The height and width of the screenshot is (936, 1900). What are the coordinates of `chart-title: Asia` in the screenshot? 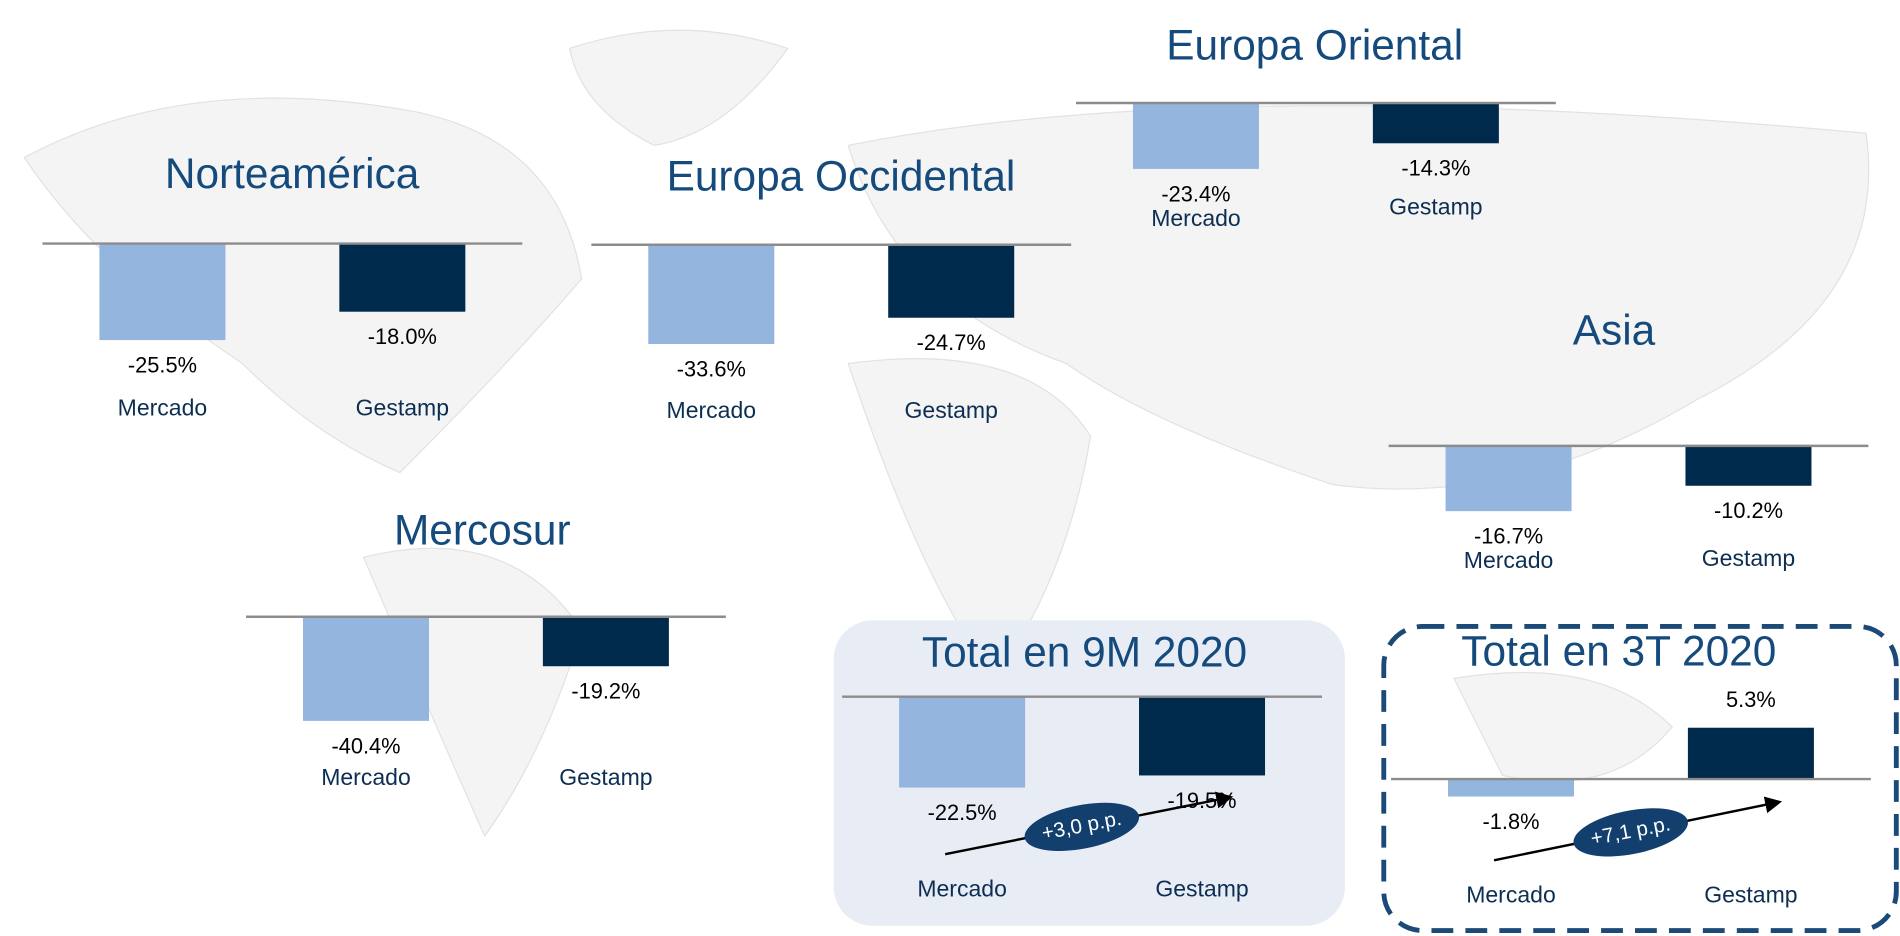 It's located at (1614, 329).